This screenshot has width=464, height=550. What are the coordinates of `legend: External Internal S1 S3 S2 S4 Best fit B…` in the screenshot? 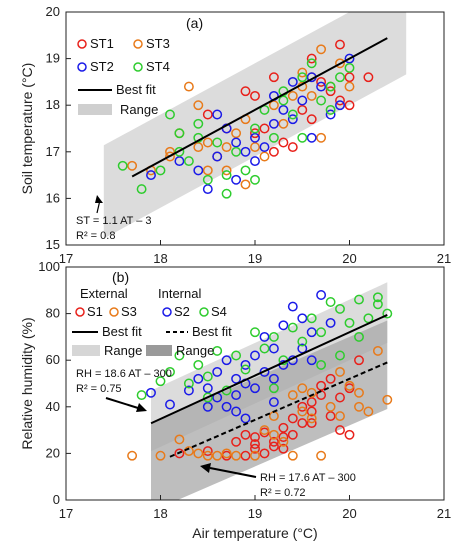 It's located at (152, 322).